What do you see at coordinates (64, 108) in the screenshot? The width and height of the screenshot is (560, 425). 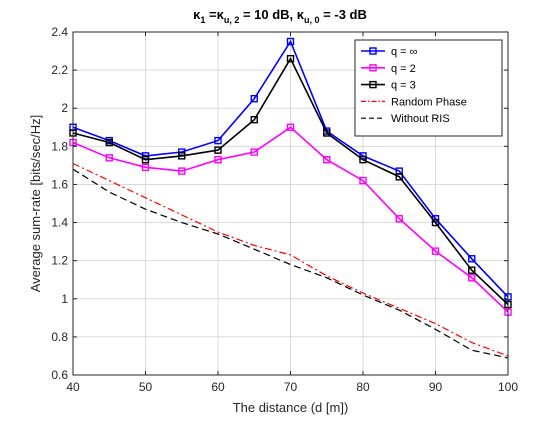 I see `y-tick-label: 2` at bounding box center [64, 108].